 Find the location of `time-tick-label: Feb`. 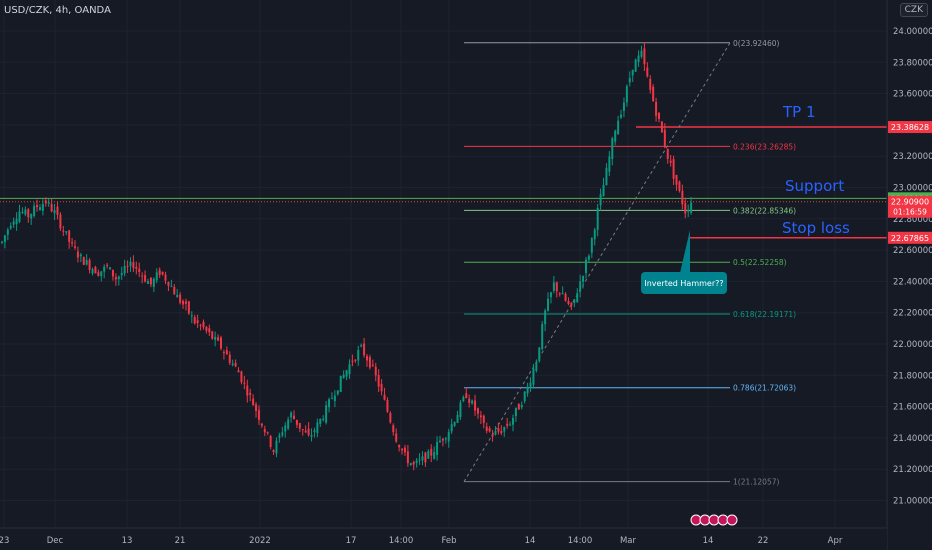

time-tick-label: Feb is located at coordinates (448, 541).